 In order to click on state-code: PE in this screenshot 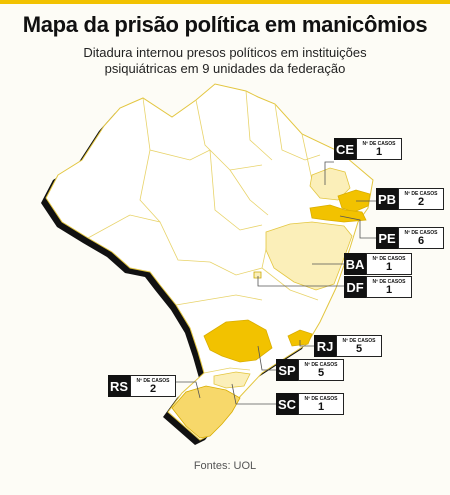, I will do `click(387, 238)`.